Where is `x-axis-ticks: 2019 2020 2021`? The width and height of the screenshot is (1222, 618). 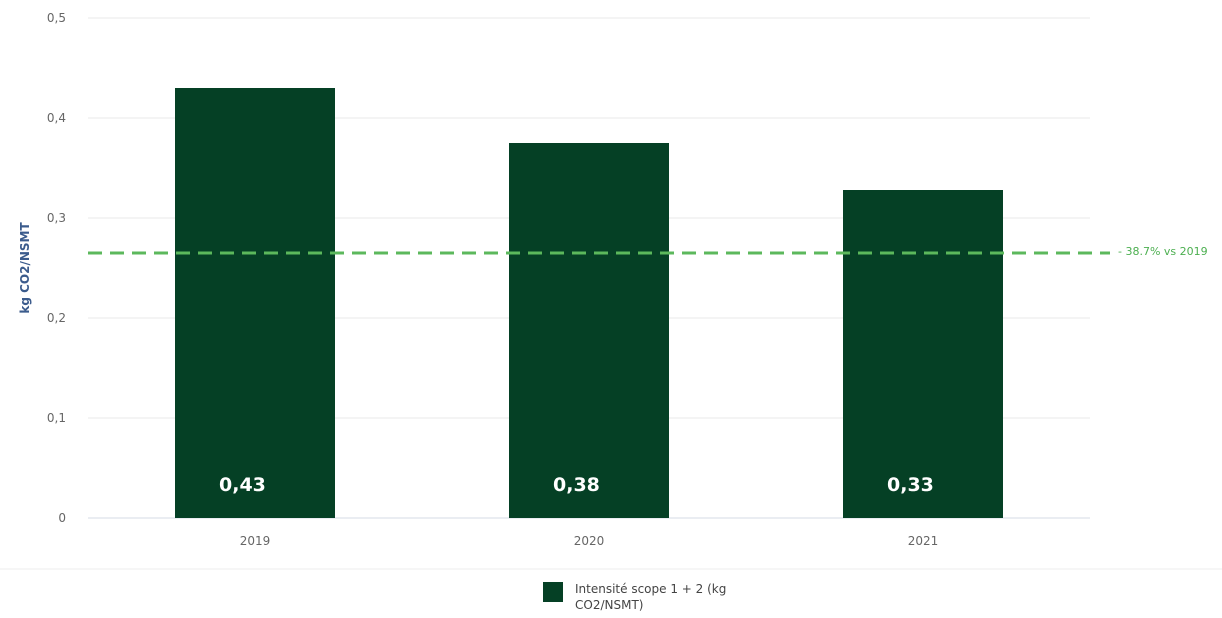
x-axis-ticks: 2019 2020 2021 is located at coordinates (589, 541).